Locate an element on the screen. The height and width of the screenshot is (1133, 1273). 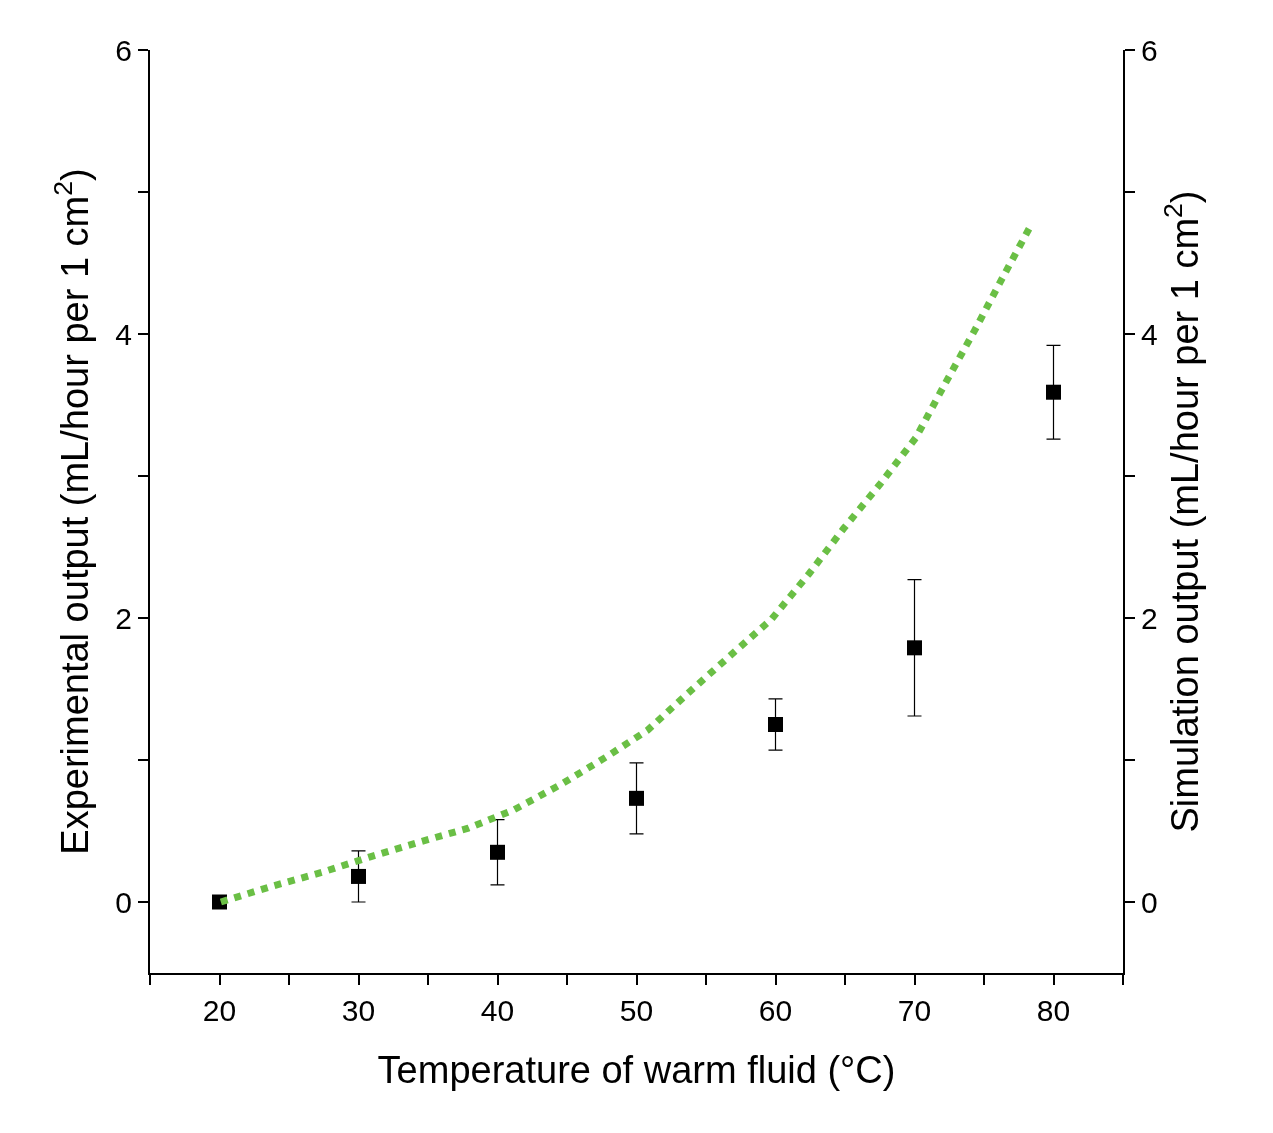
y2-tick-label: 0 is located at coordinates (1149, 902).